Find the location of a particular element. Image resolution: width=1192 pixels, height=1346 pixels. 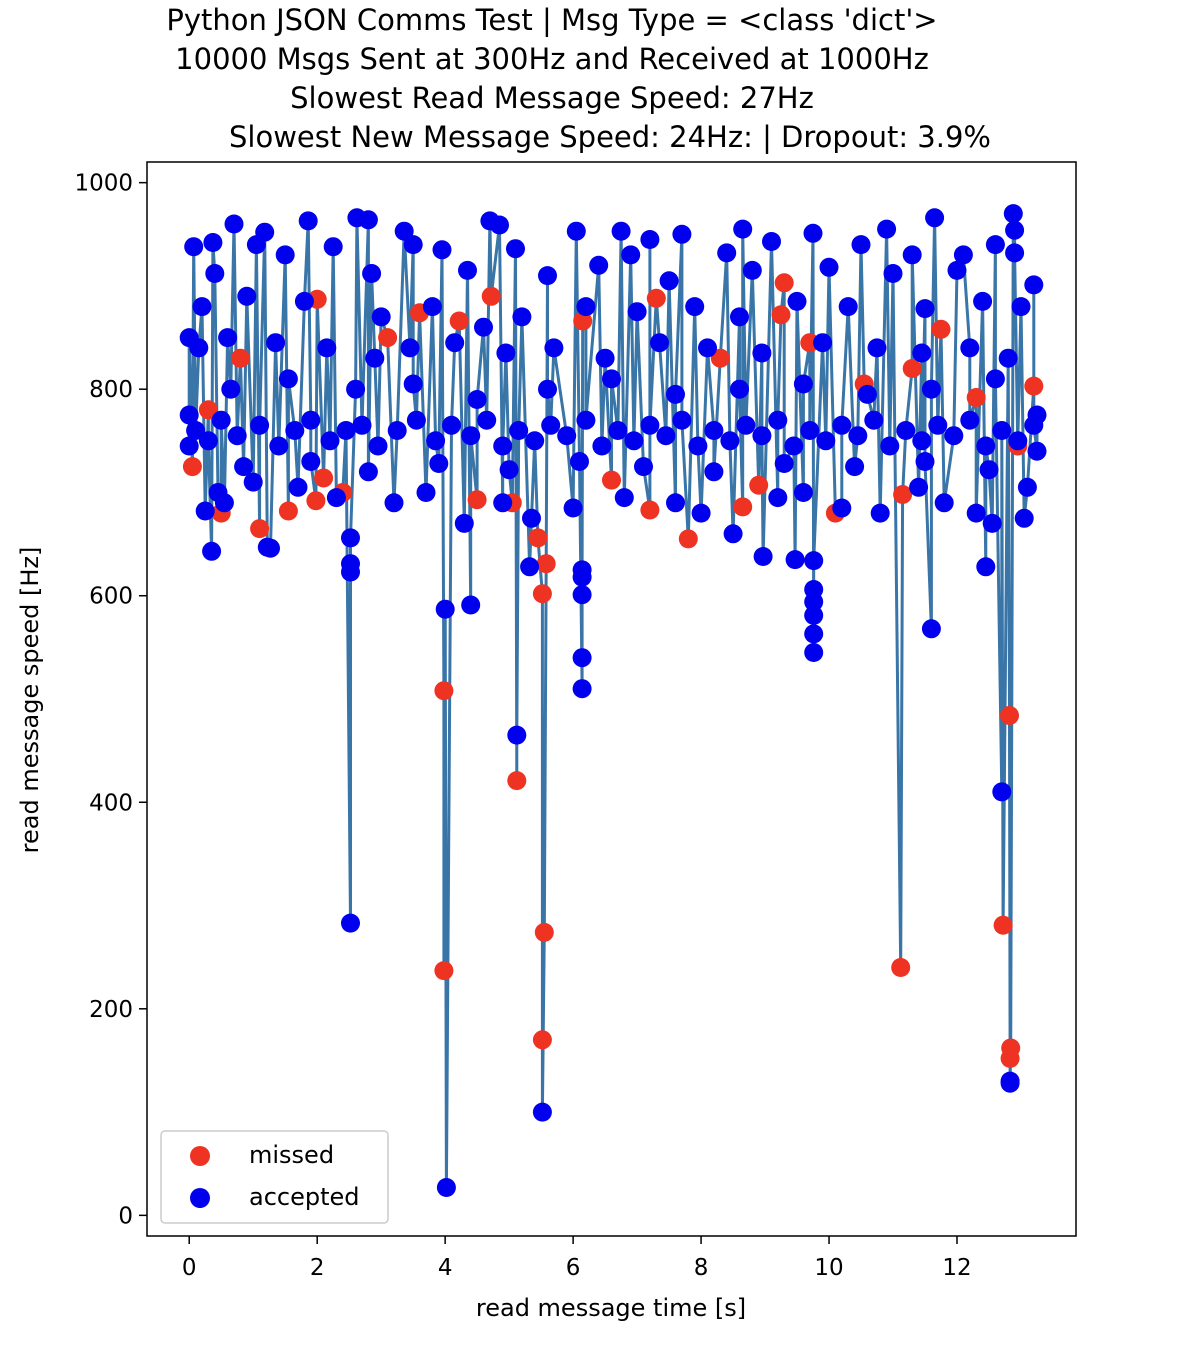

x-axis: 0 2 4 6 8 10 12 is located at coordinates (577, 1258).